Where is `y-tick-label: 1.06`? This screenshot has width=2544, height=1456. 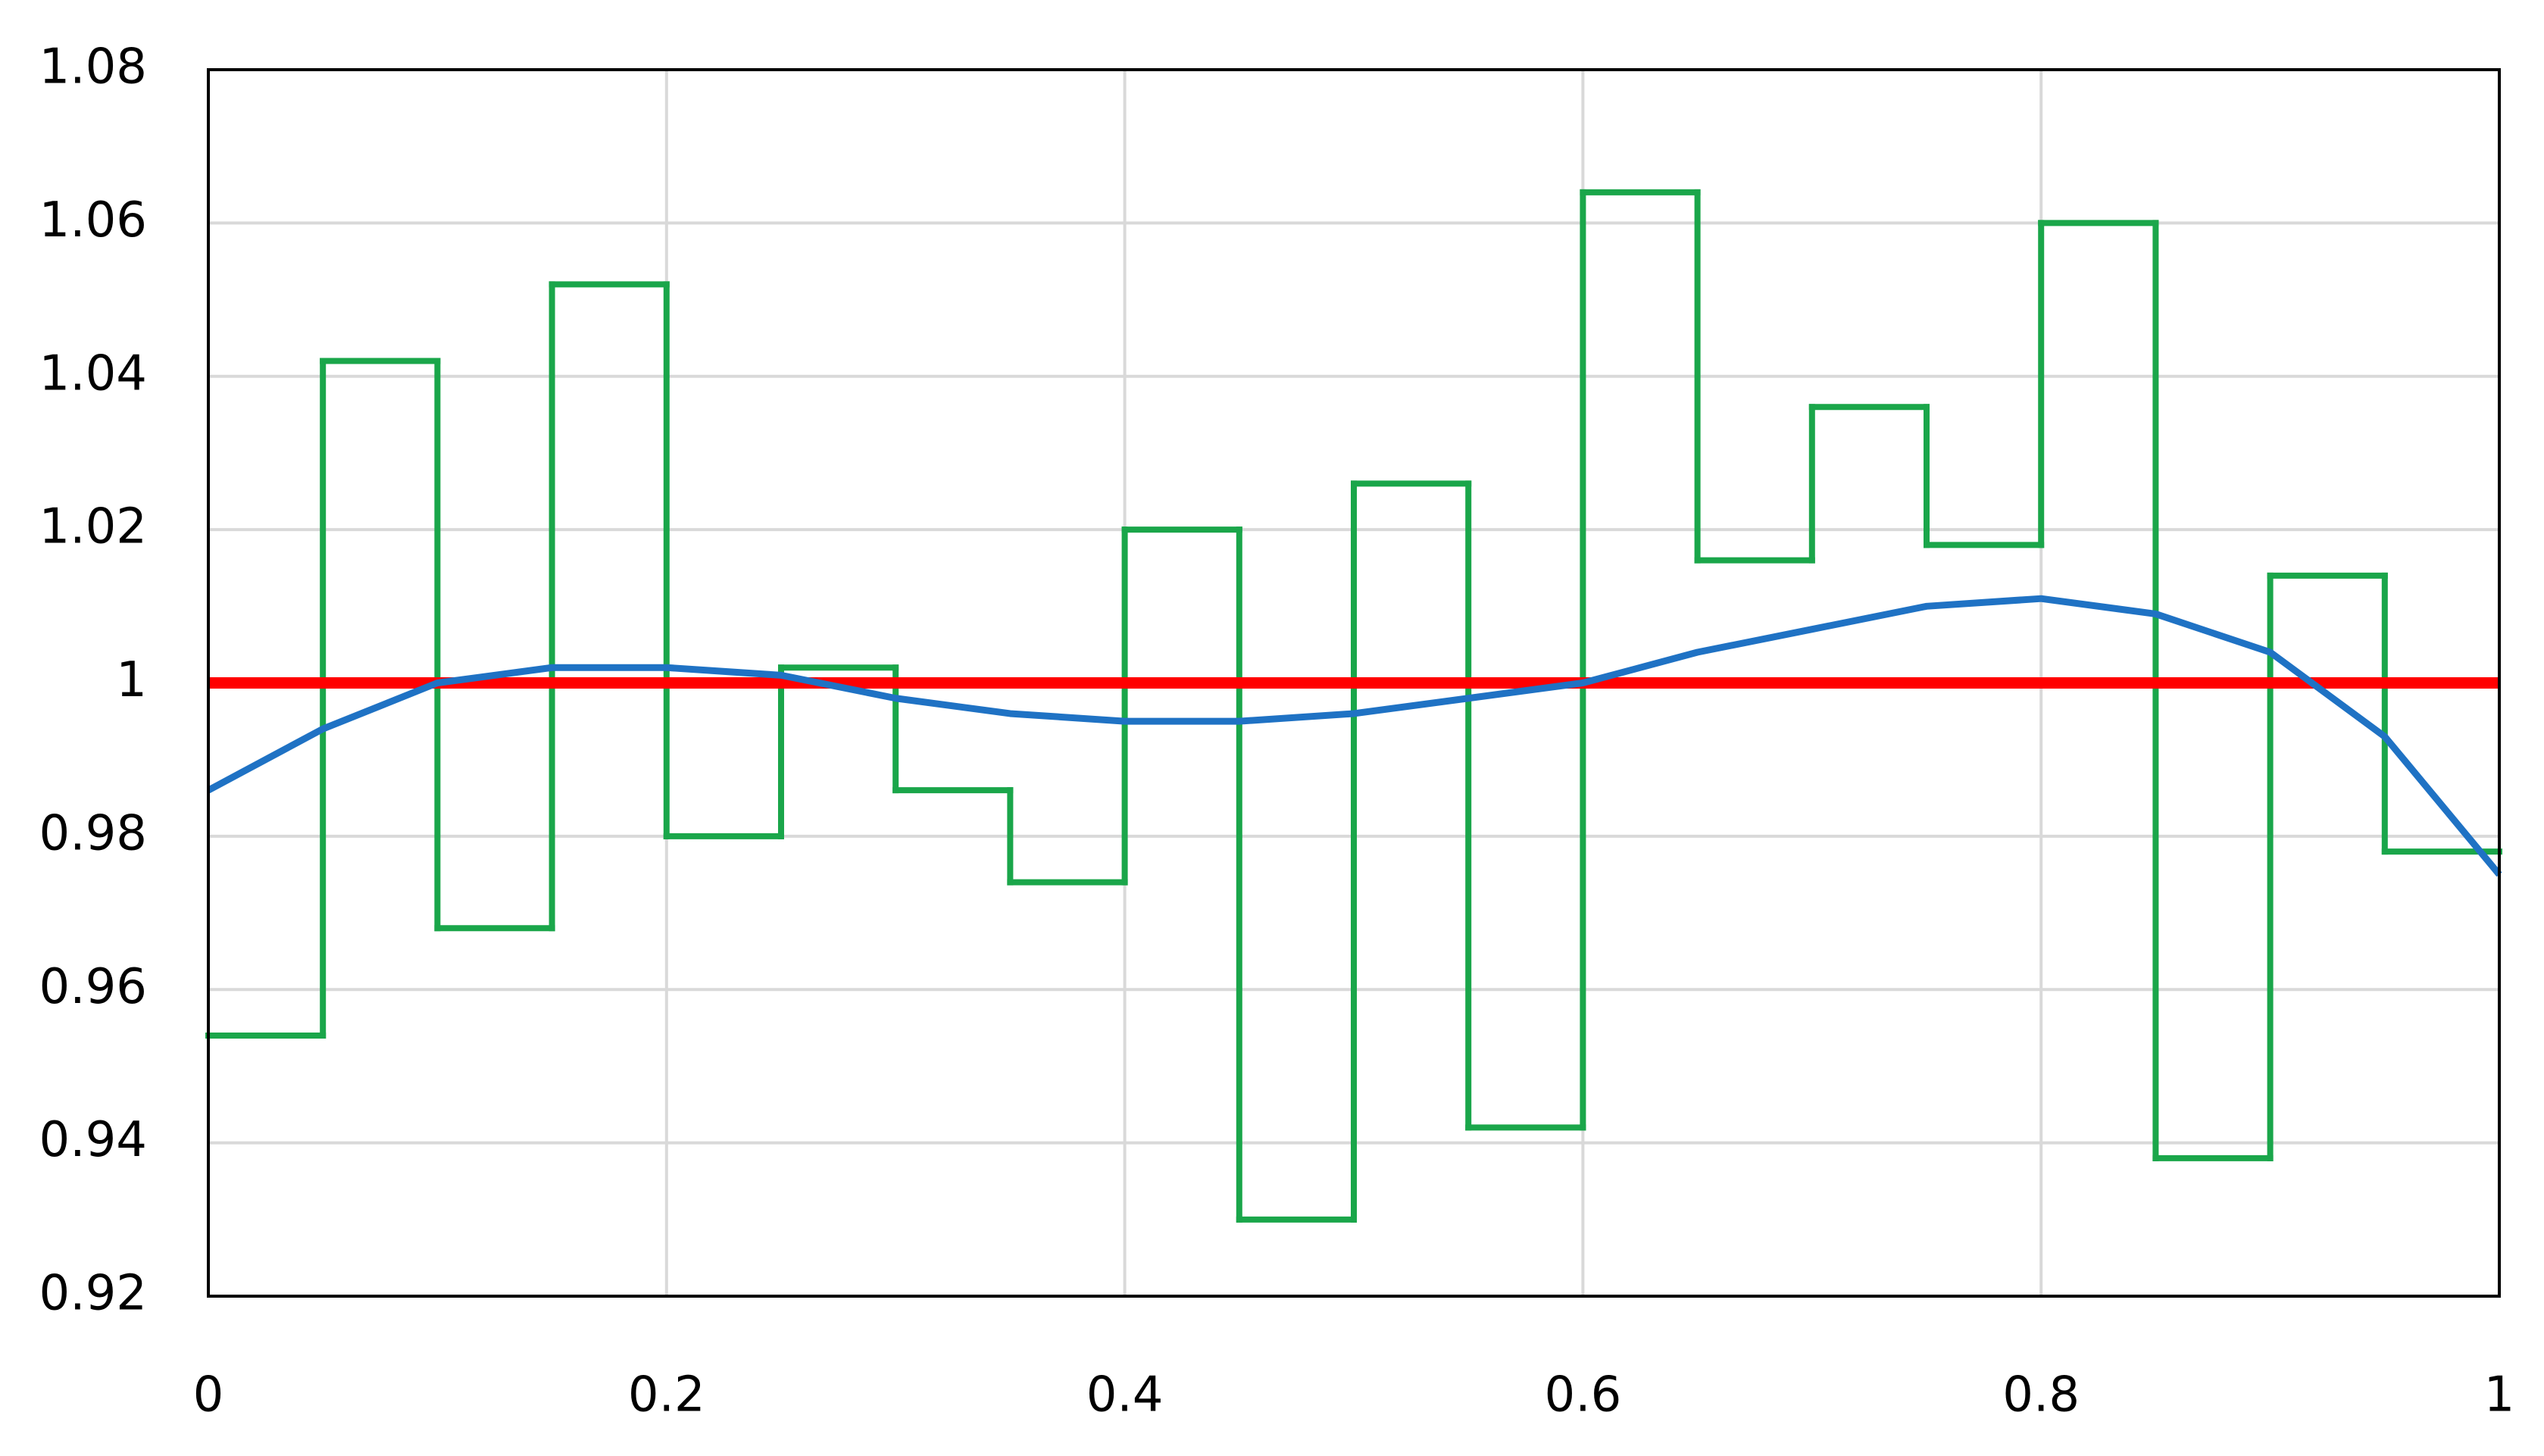
y-tick-label: 1.06 is located at coordinates (93, 220).